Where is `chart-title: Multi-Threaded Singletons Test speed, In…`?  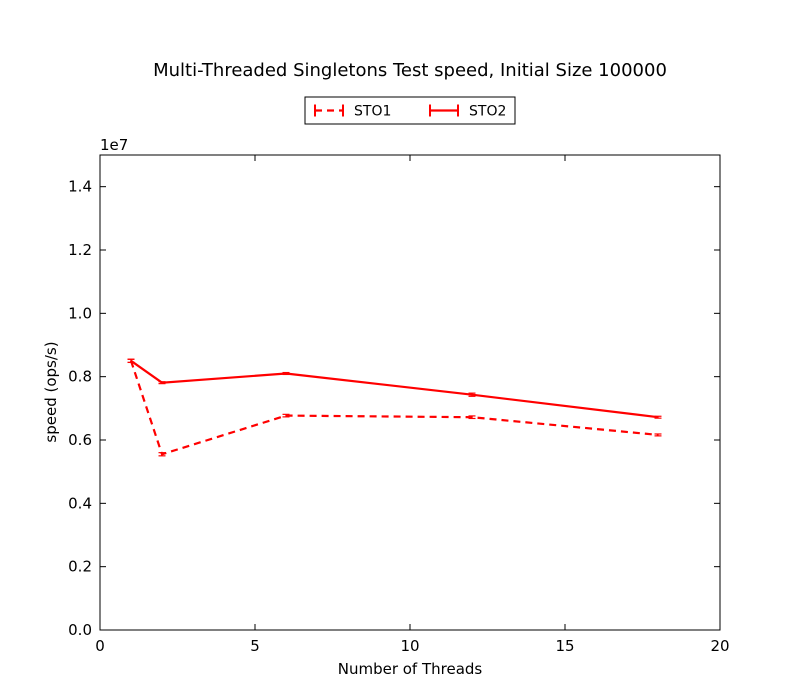 chart-title: Multi-Threaded Singletons Test speed, In… is located at coordinates (410, 70).